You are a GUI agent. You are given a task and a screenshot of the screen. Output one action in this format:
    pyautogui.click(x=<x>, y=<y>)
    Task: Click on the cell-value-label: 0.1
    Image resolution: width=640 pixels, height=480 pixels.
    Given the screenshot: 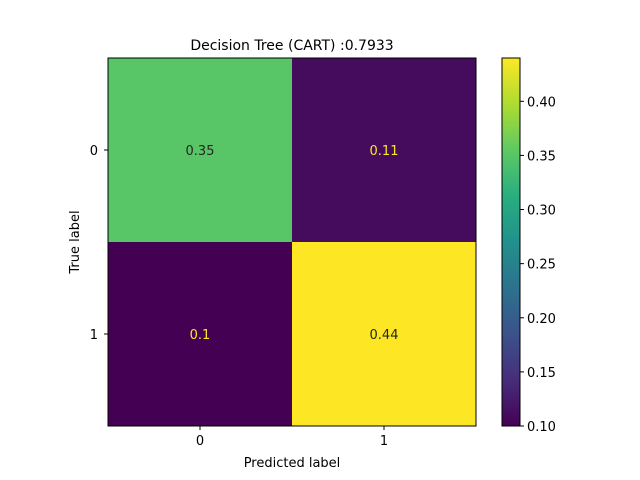 What is the action you would take?
    pyautogui.click(x=200, y=335)
    